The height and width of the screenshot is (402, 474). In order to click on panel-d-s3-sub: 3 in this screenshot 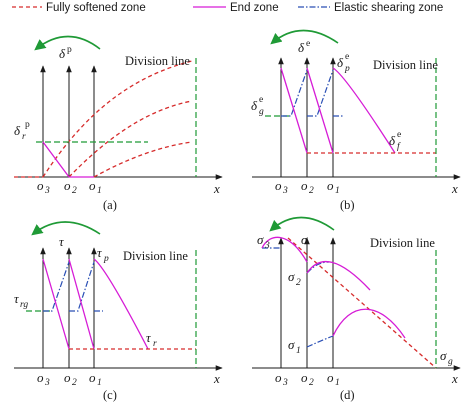, I will do `click(267, 246)`.